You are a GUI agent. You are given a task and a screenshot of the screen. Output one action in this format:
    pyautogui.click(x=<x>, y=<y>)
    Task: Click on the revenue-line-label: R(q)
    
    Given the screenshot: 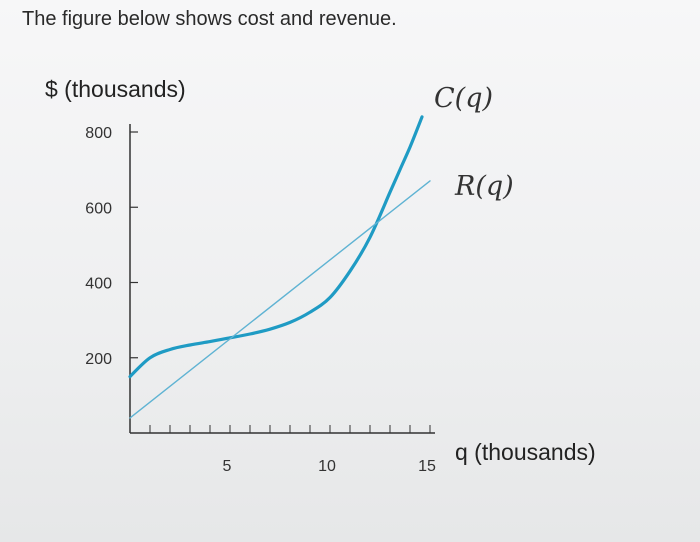 What is the action you would take?
    pyautogui.click(x=484, y=186)
    